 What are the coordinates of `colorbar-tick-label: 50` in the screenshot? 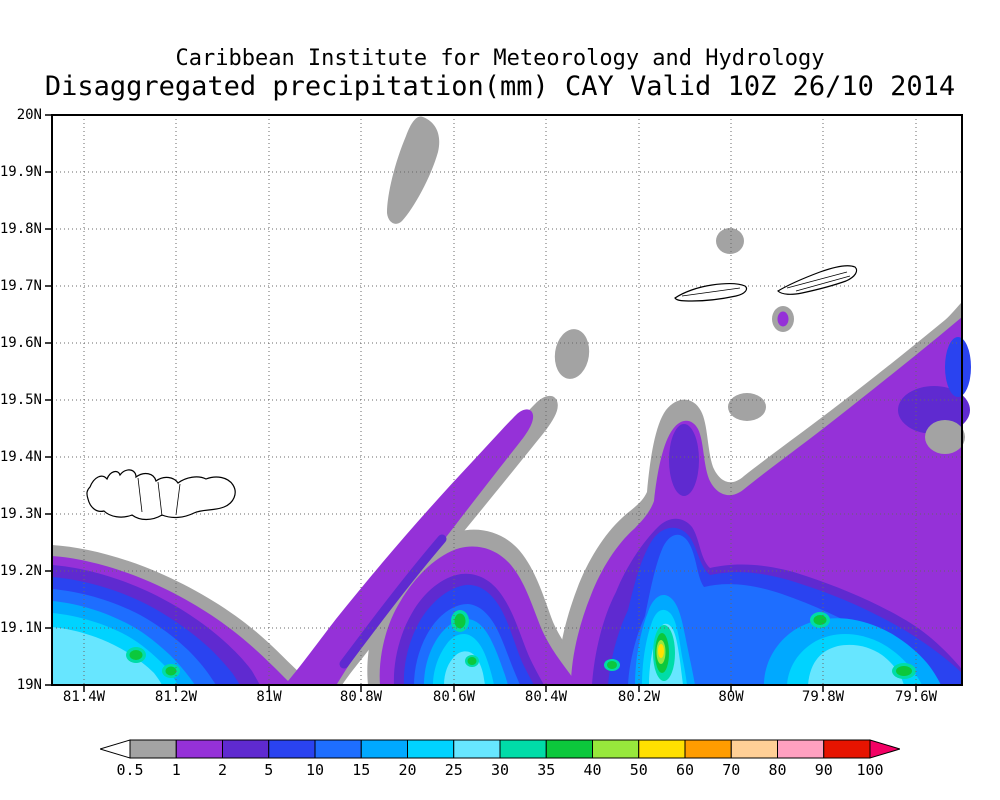 It's located at (638, 770).